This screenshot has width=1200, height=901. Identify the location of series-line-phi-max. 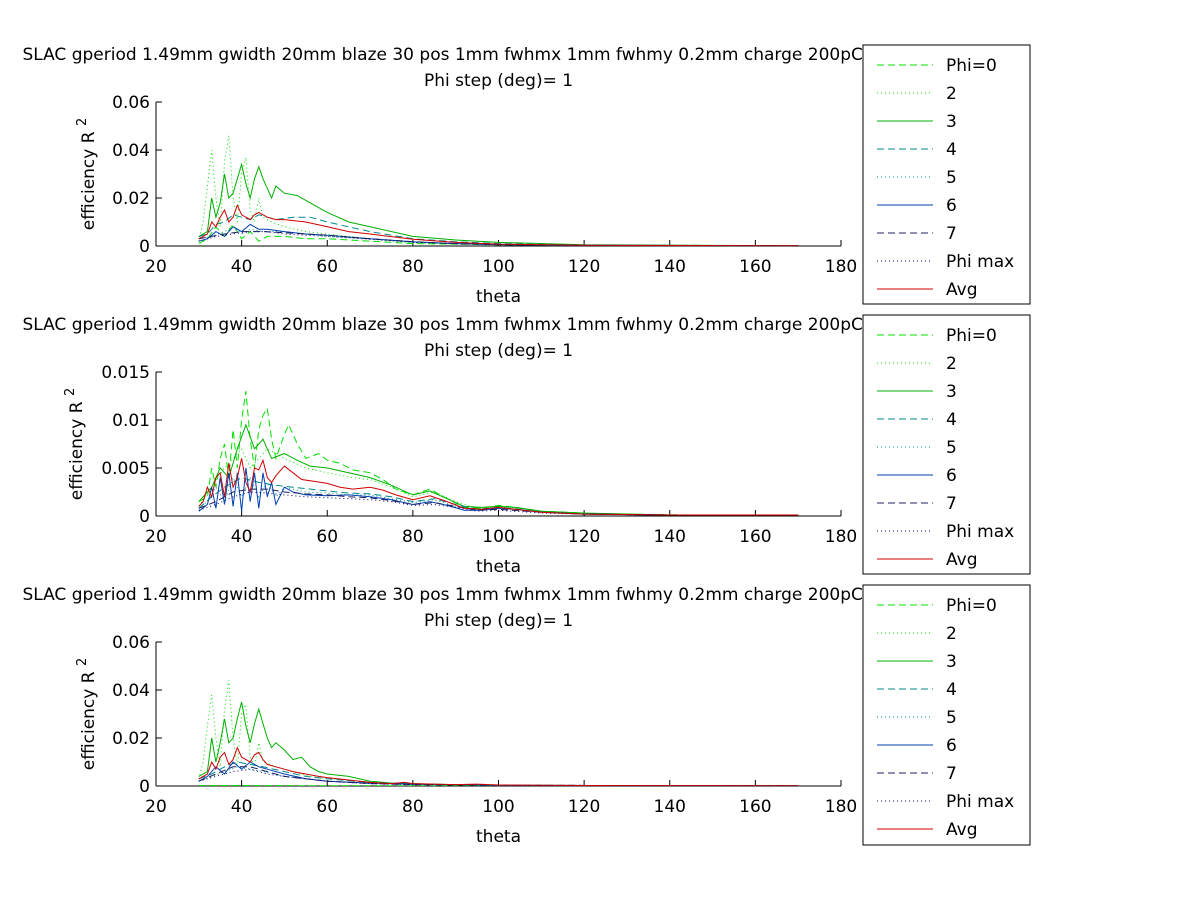
(498, 777).